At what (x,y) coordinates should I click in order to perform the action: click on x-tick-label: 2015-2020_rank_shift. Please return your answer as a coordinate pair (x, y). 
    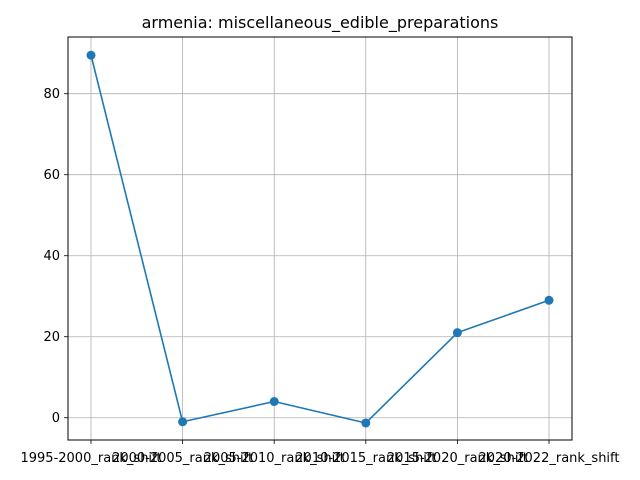
    Looking at the image, I should click on (457, 458).